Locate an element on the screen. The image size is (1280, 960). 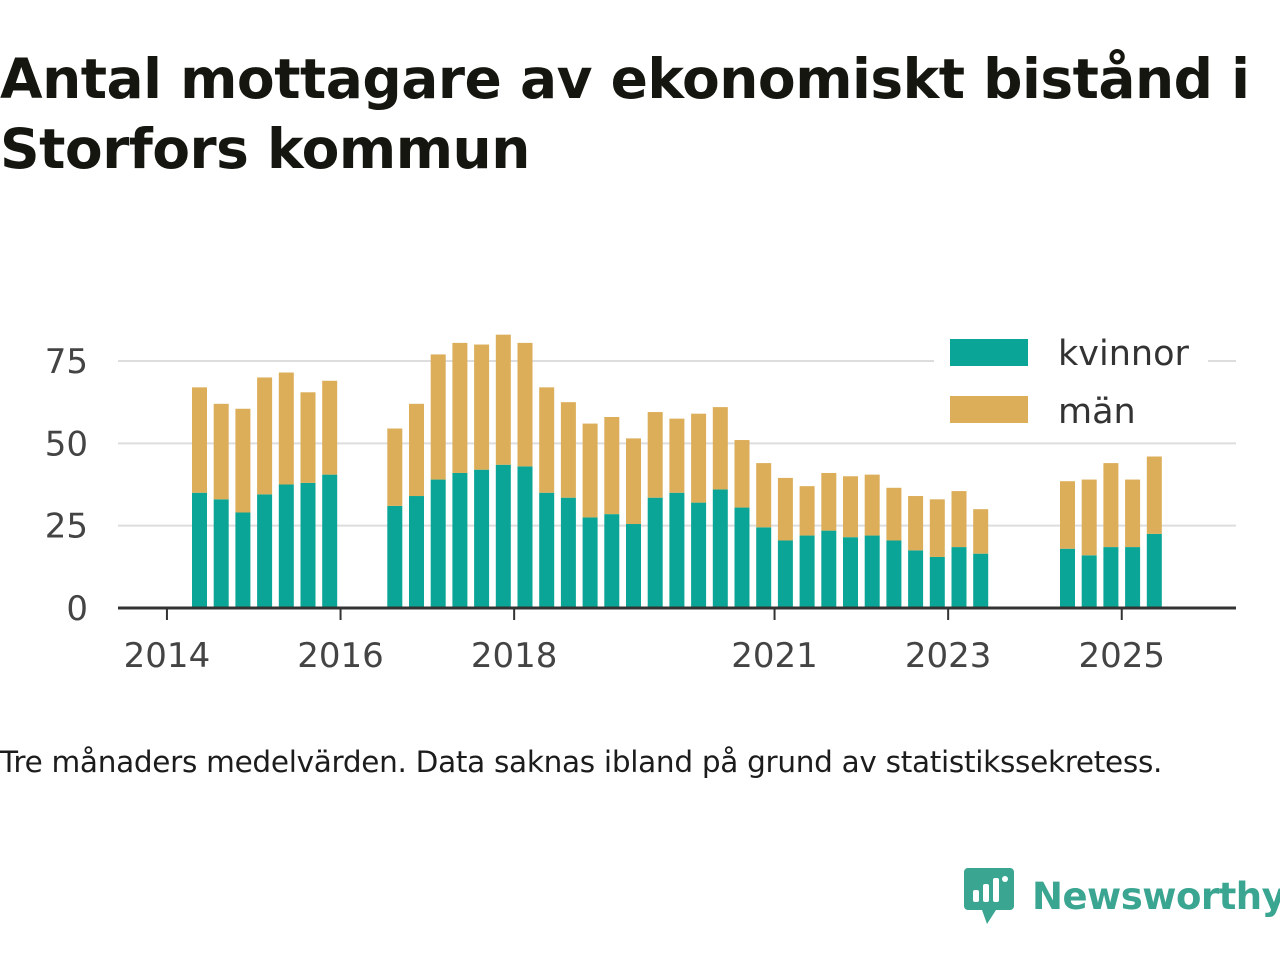
legend-swatch-kvinnor is located at coordinates (989, 352).